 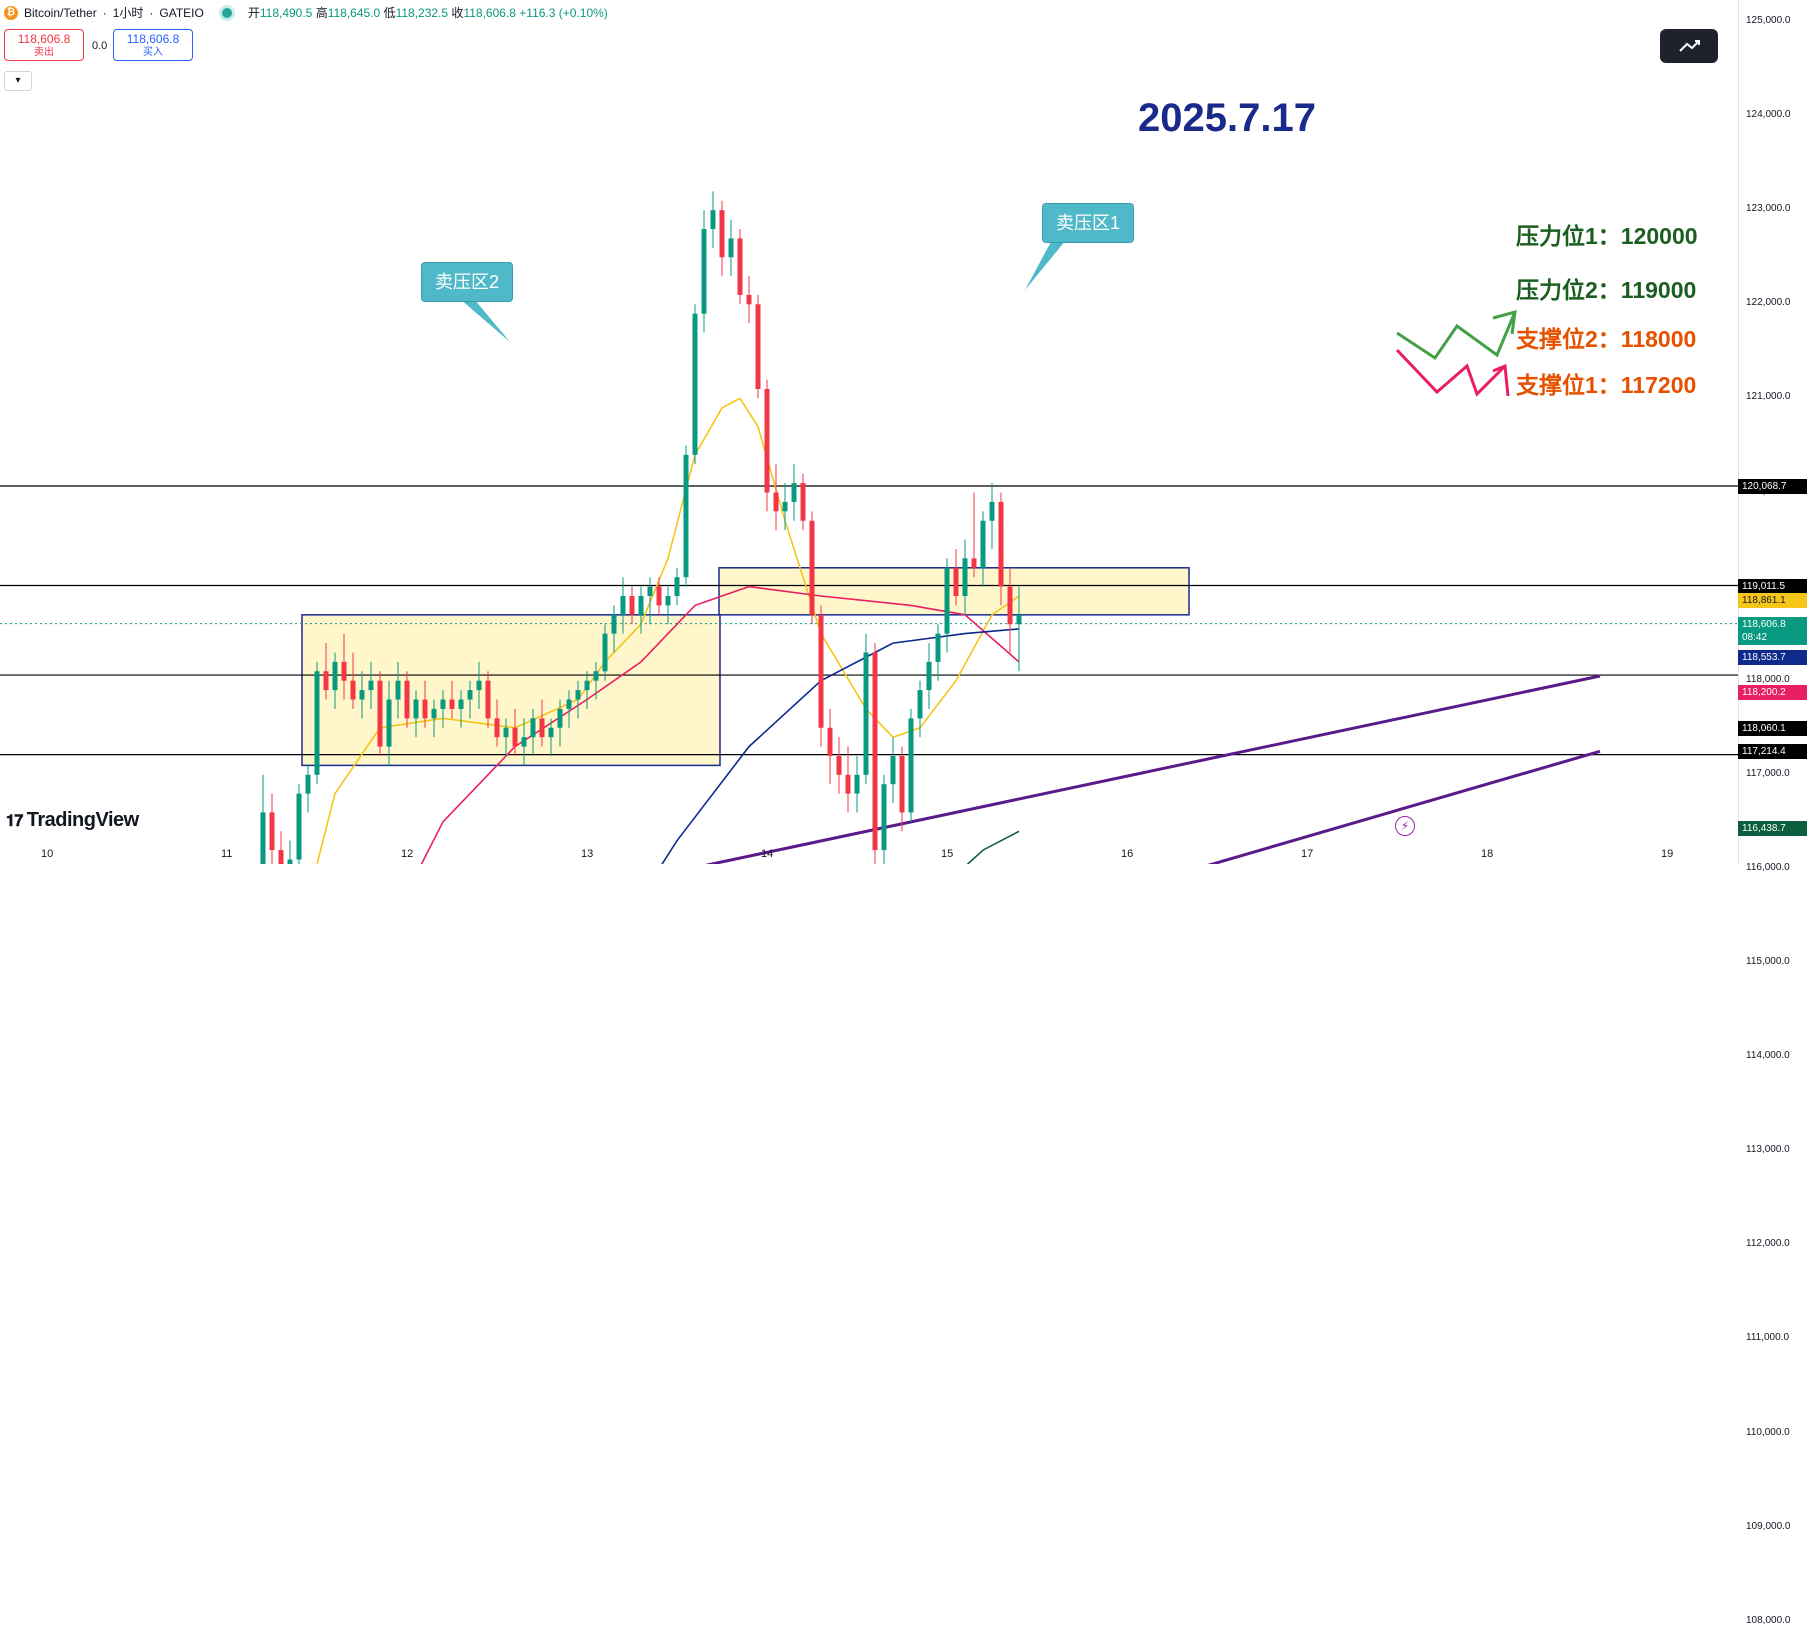 I want to click on collapse-chevron-icon: ▾, so click(x=18, y=81).